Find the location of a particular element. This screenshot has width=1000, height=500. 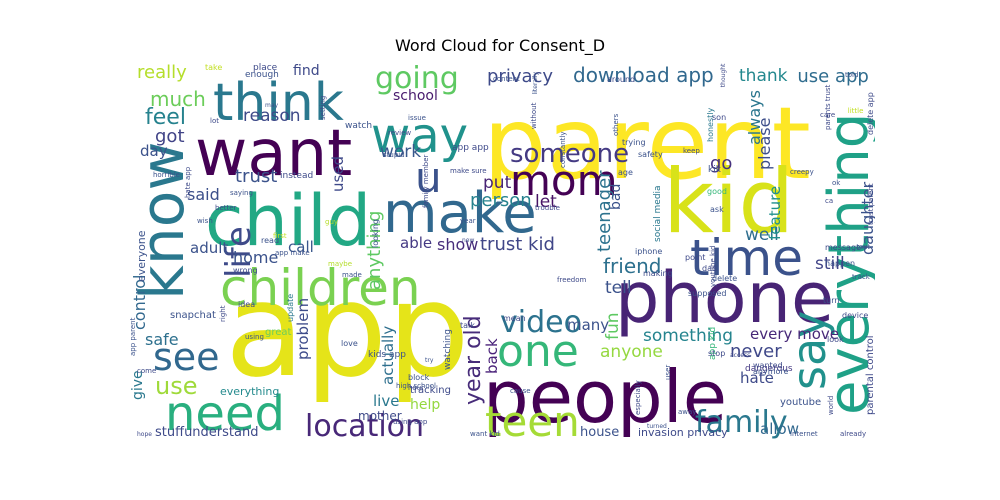

word-give: give is located at coordinates (138, 385).